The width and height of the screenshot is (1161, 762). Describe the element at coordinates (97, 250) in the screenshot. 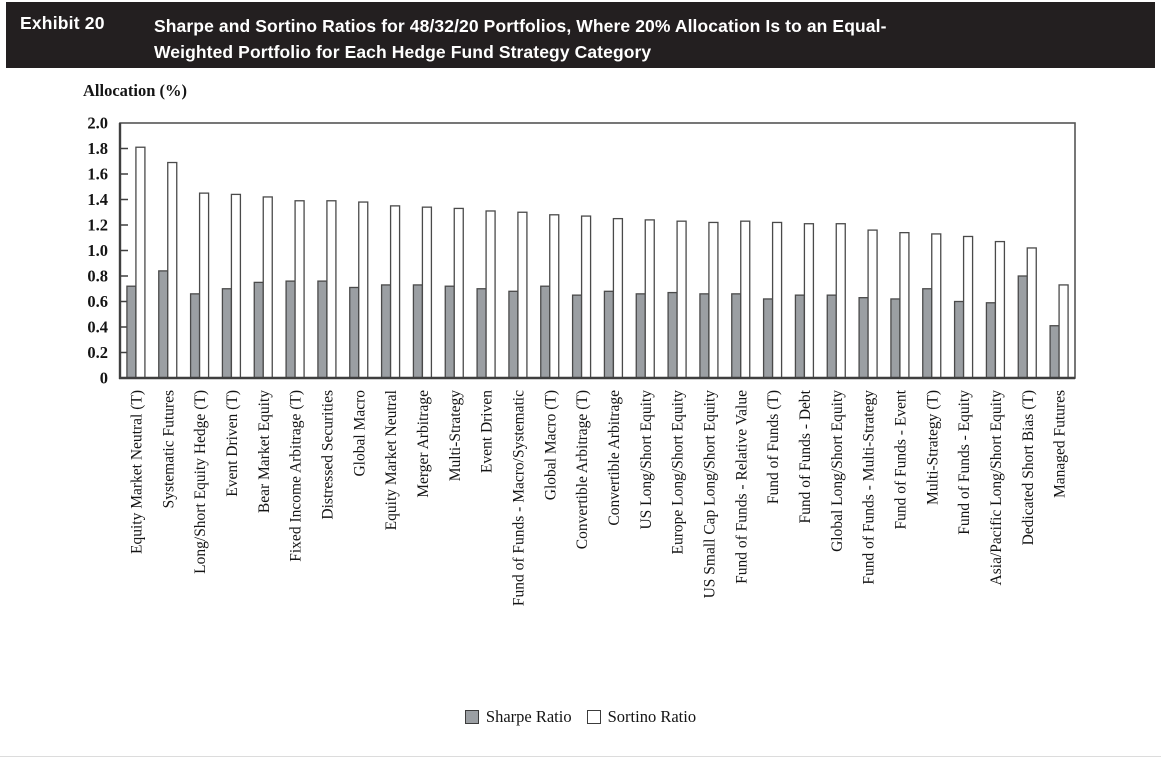

I see `y-axis-tick-label: 1.0` at that location.